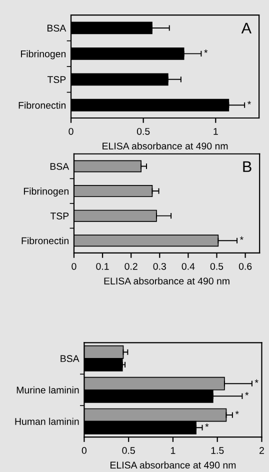 Image resolution: width=269 pixels, height=472 pixels. What do you see at coordinates (262, 450) in the screenshot?
I see `x-tick-label: 2` at bounding box center [262, 450].